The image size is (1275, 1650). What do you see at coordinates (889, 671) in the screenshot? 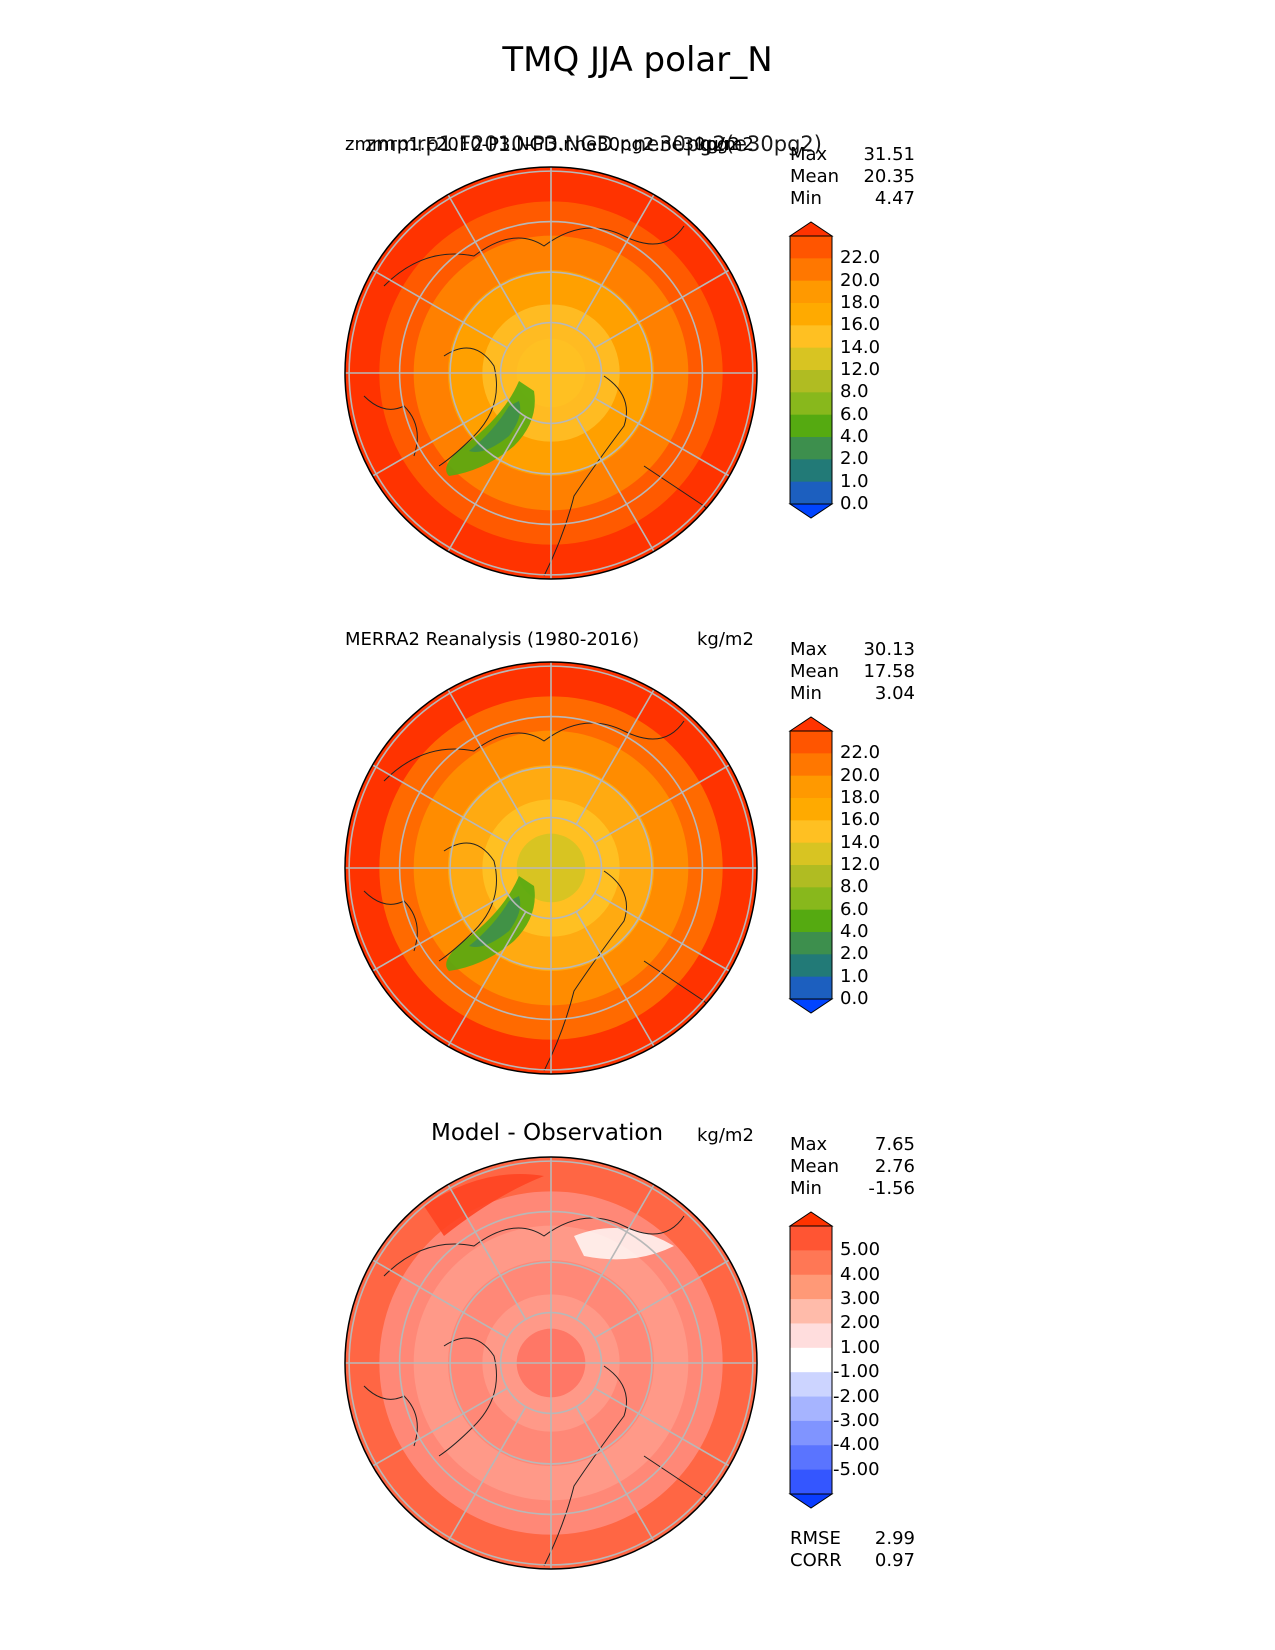
I see `stat-mean-value: 17.58` at bounding box center [889, 671].